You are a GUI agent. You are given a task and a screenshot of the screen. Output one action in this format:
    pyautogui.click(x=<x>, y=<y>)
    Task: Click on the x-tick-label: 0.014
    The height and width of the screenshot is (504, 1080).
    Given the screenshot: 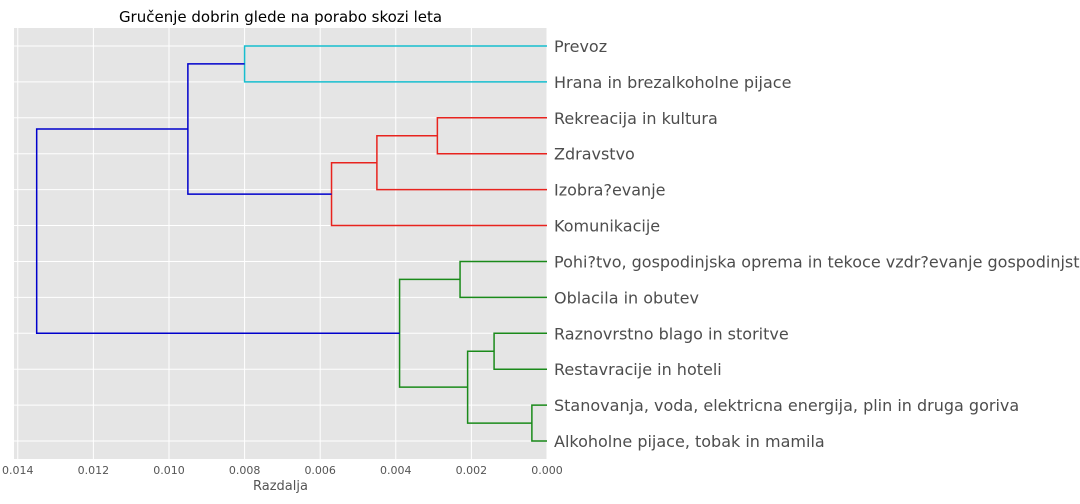 What is the action you would take?
    pyautogui.click(x=18, y=470)
    